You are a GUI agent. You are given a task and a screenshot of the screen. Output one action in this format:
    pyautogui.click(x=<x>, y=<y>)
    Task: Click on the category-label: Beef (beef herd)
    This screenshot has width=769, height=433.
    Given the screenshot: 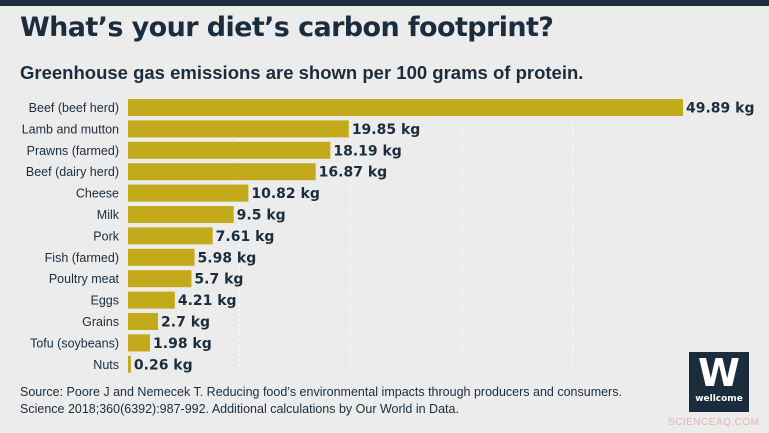 What is the action you would take?
    pyautogui.click(x=74, y=108)
    